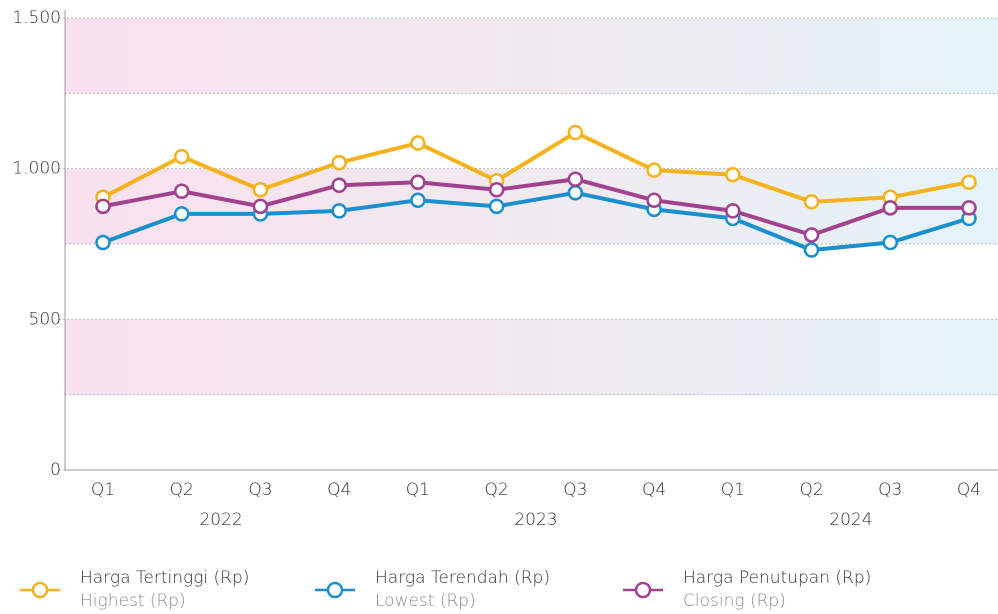  What do you see at coordinates (220, 520) in the screenshot?
I see `group-label: 2022` at bounding box center [220, 520].